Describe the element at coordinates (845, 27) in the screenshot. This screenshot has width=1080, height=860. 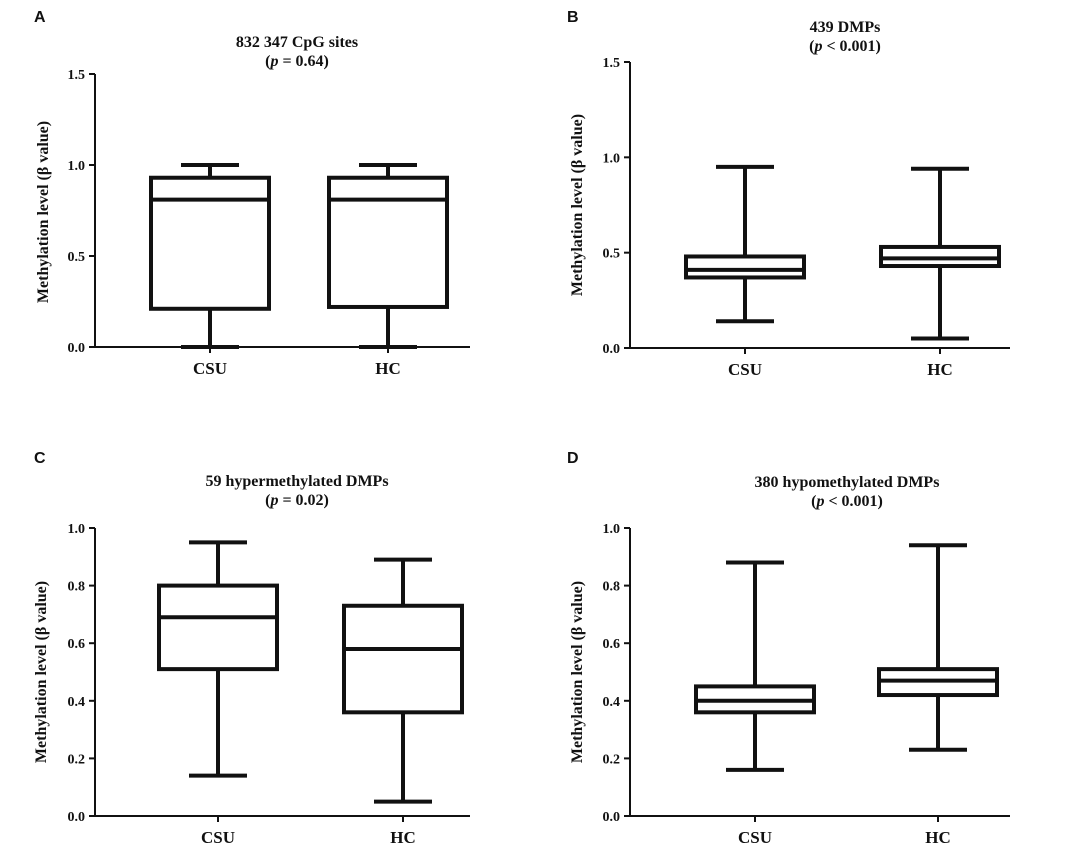
I see `chart-title: 439 DMPs` at that location.